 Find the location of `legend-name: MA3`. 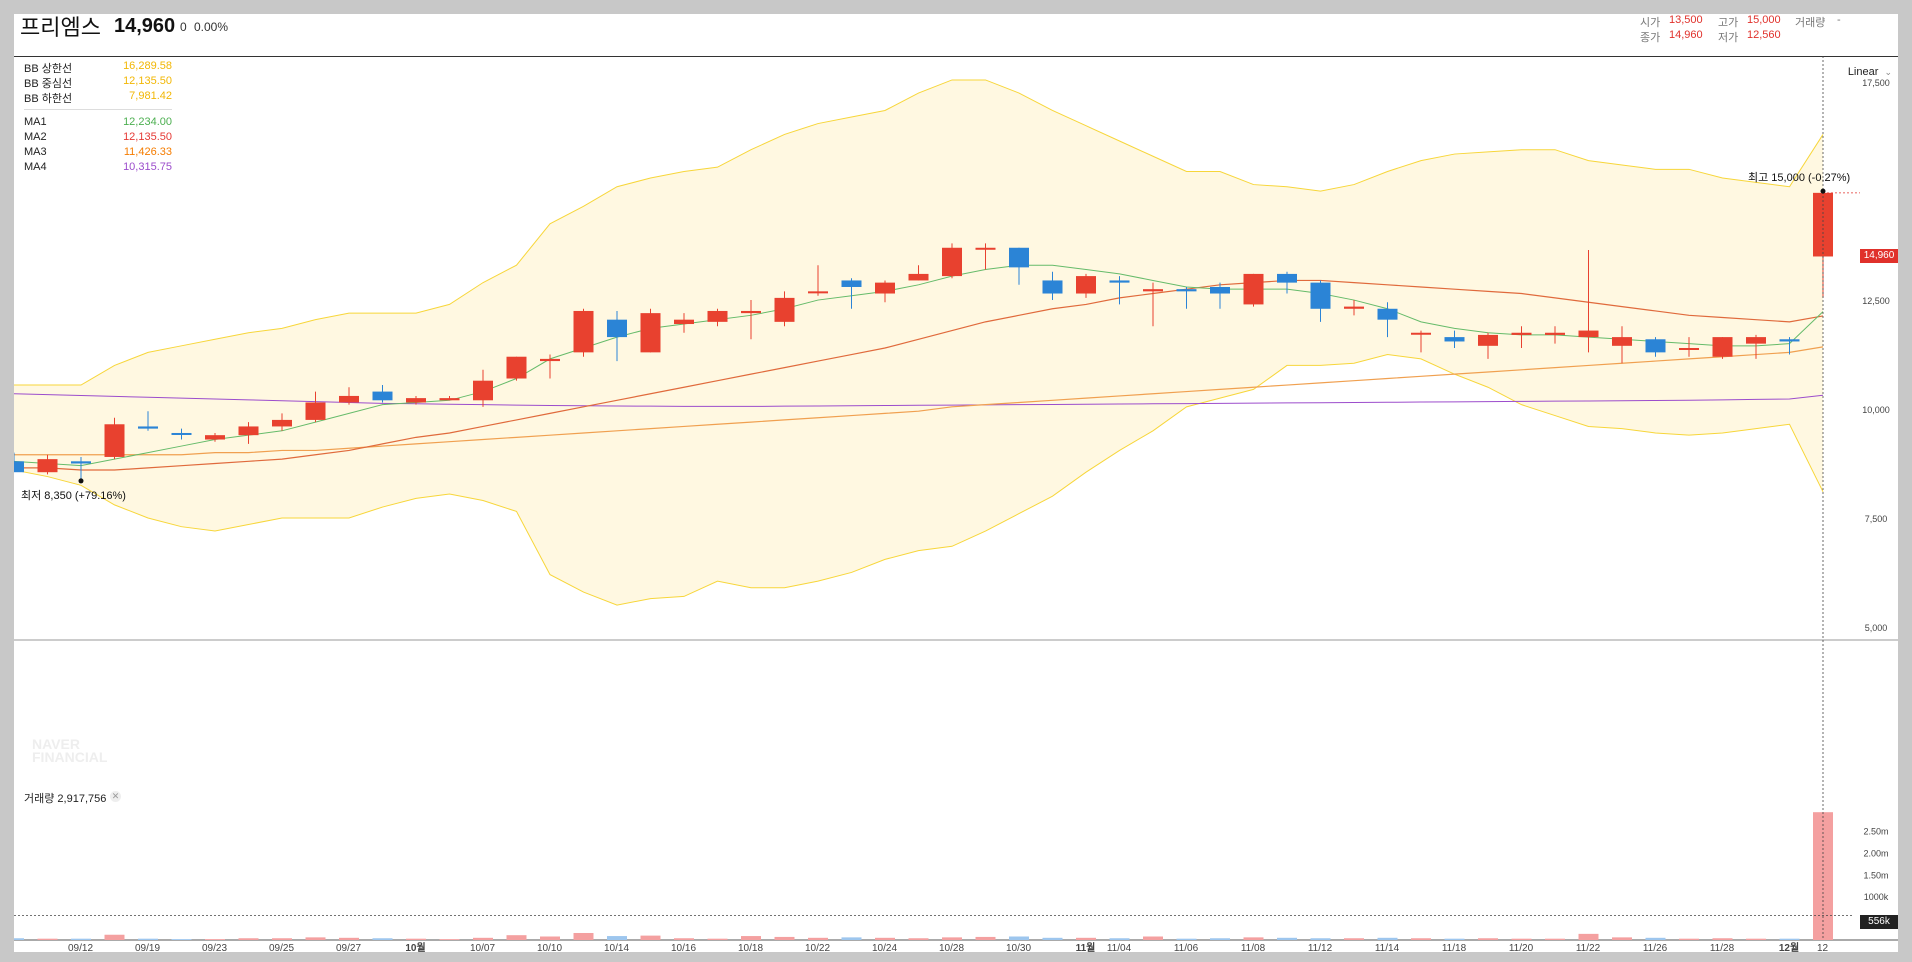

legend-name: MA3 is located at coordinates (35, 152).